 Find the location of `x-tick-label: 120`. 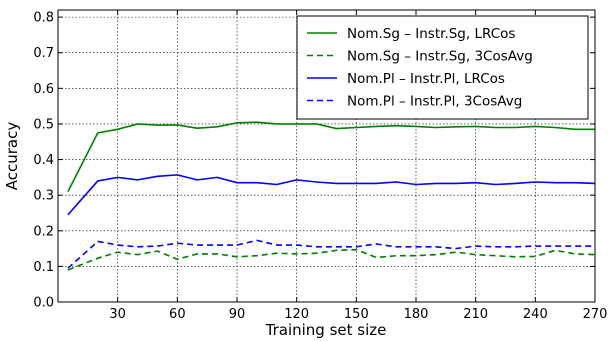

x-tick-label: 120 is located at coordinates (296, 314).